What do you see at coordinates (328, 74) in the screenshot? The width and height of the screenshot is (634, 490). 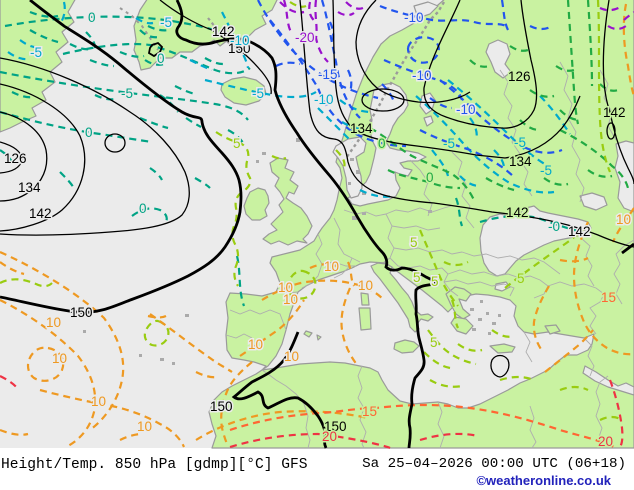 I see `svg-text: -15` at bounding box center [328, 74].